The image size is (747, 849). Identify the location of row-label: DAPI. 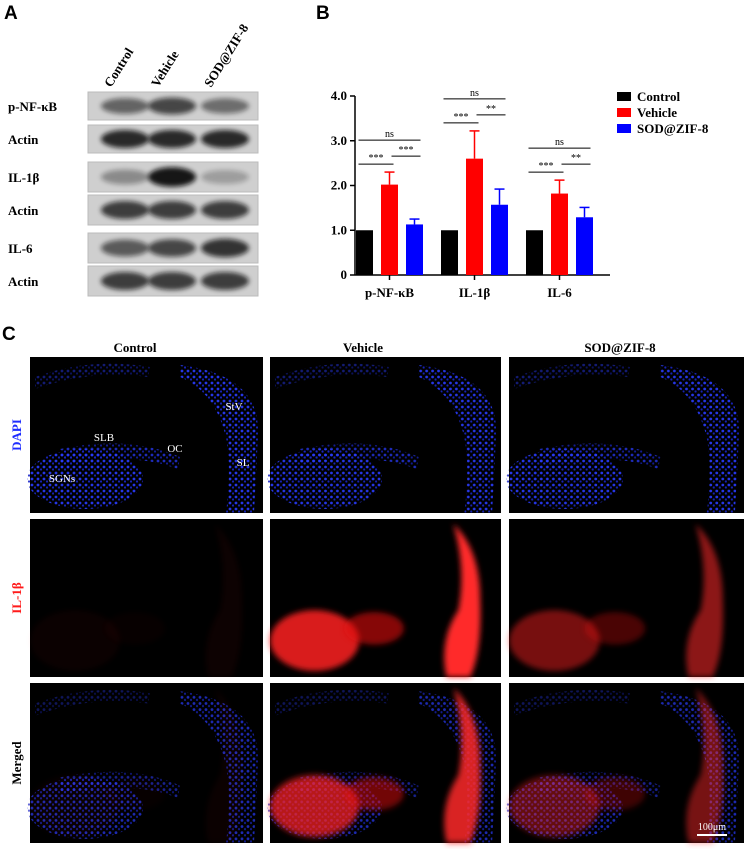
(16, 435).